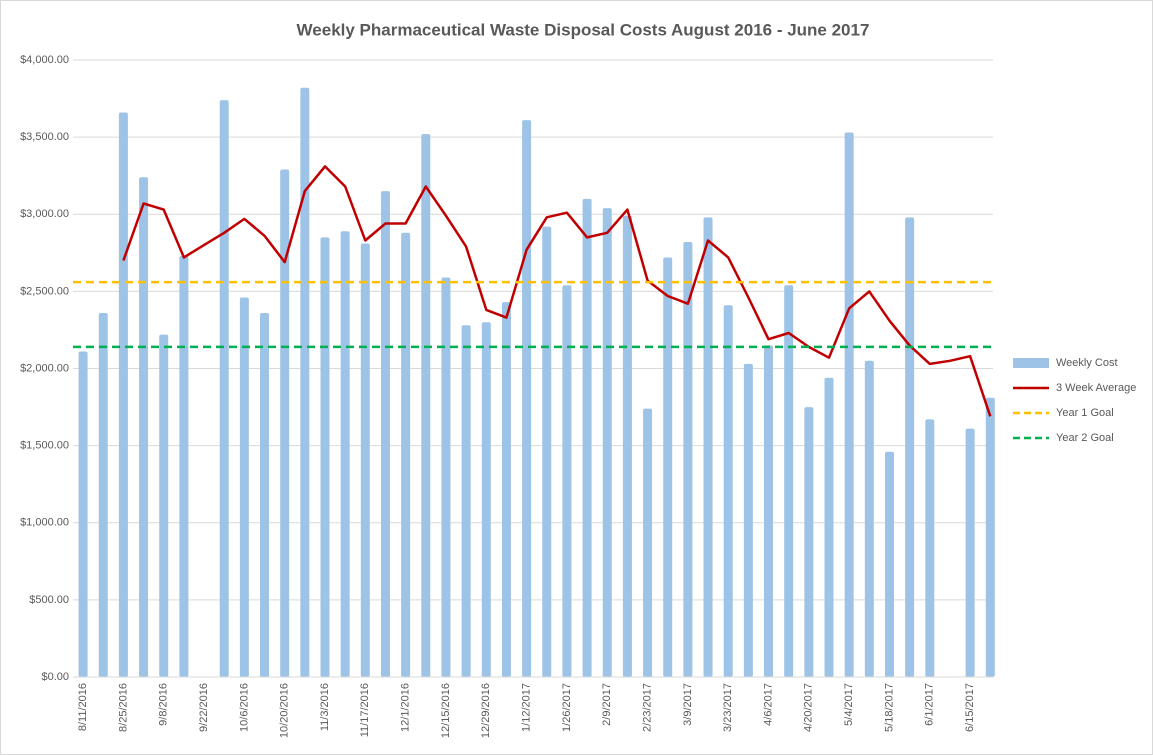 Image resolution: width=1153 pixels, height=755 pixels. What do you see at coordinates (244, 707) in the screenshot?
I see `x-tick-label: 10/6/2016` at bounding box center [244, 707].